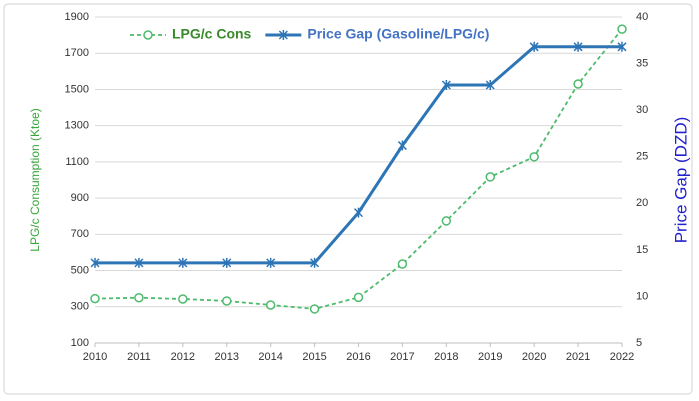 The image size is (699, 401). What do you see at coordinates (642, 17) in the screenshot?
I see `y2-tick-label: 40` at bounding box center [642, 17].